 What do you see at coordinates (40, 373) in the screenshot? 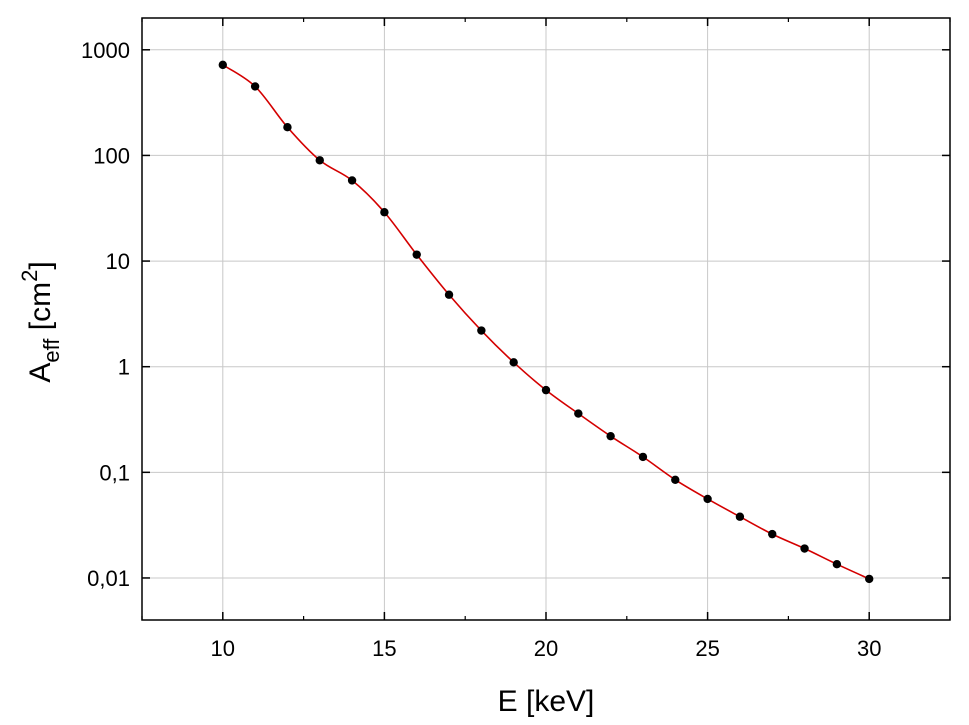
I see `y-axis-title-base: A` at bounding box center [40, 373].